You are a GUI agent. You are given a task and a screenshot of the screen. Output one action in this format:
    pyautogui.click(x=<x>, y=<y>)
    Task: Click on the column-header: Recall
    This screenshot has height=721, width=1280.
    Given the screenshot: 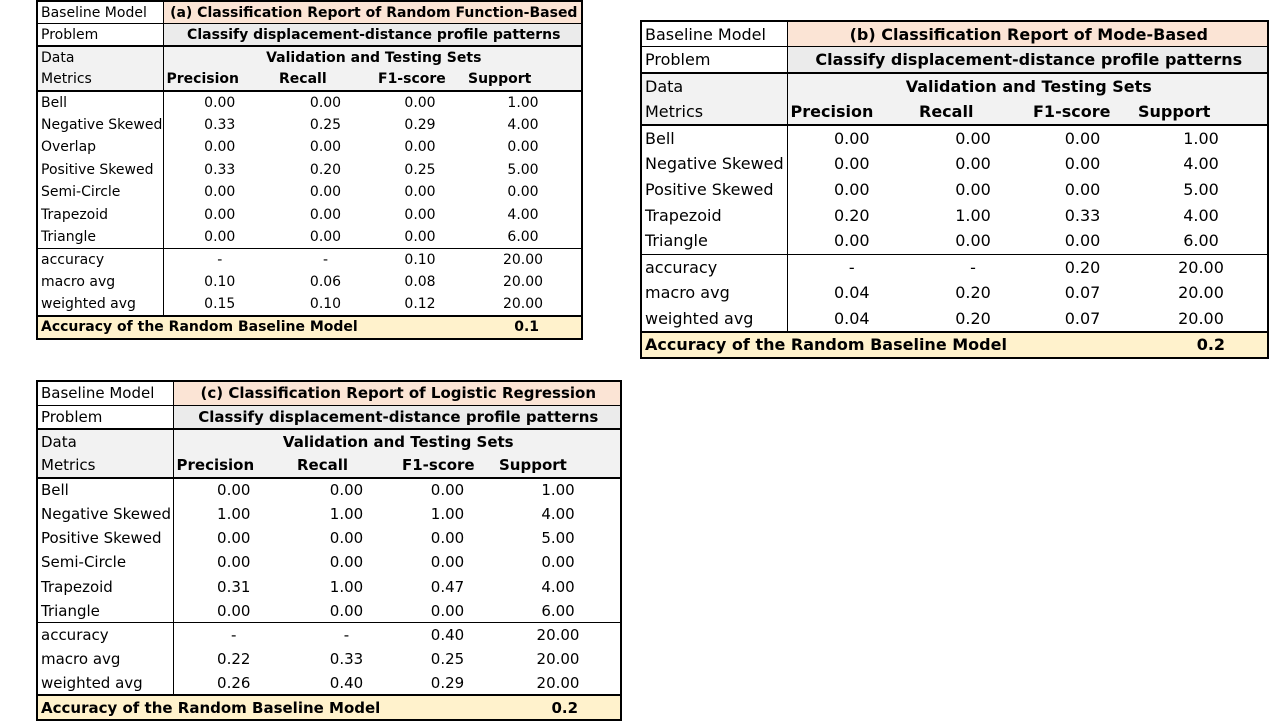 What is the action you would take?
    pyautogui.click(x=346, y=465)
    